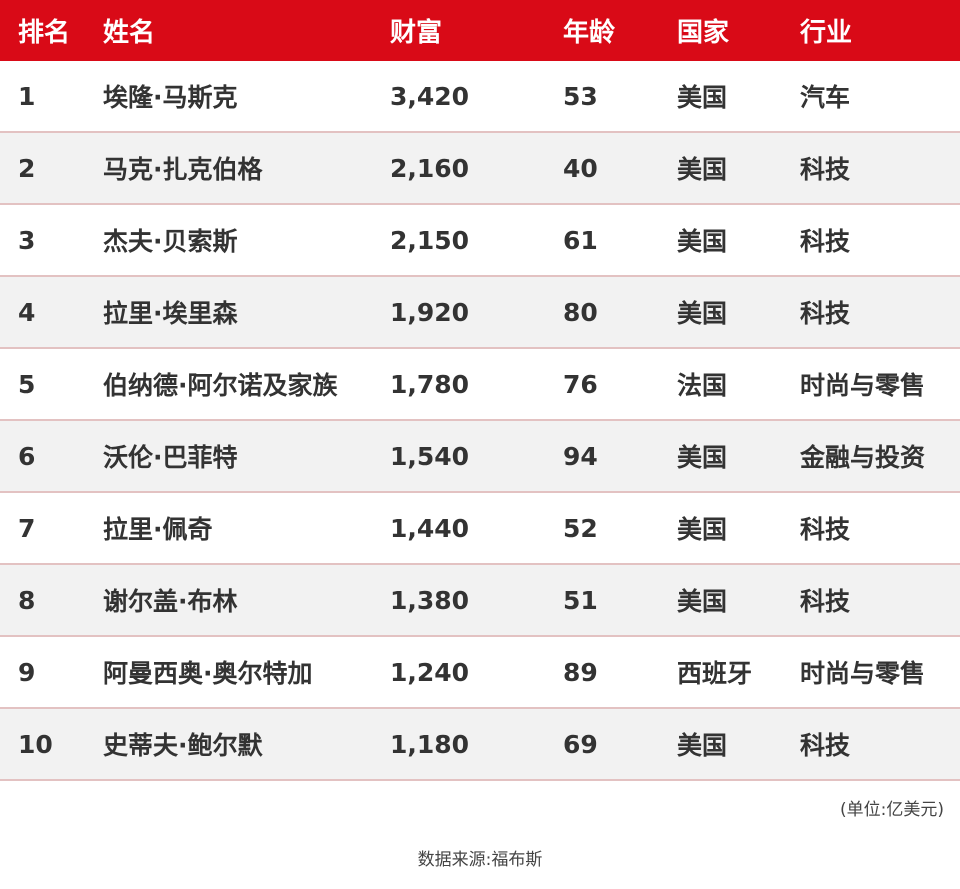 This screenshot has width=960, height=889. Describe the element at coordinates (580, 168) in the screenshot. I see `cell-age: 40` at that location.